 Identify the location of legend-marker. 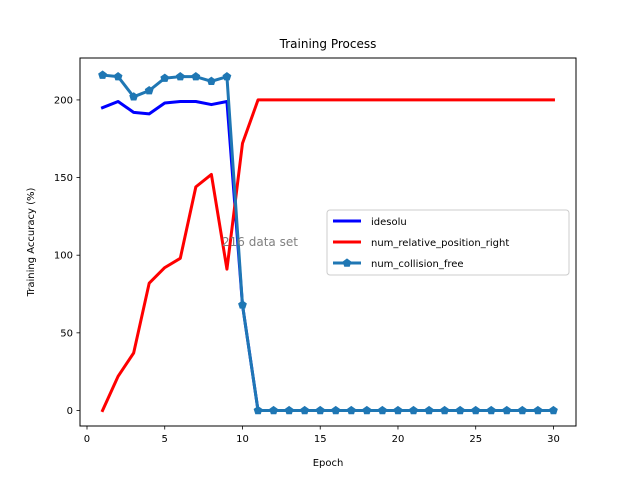
(347, 262).